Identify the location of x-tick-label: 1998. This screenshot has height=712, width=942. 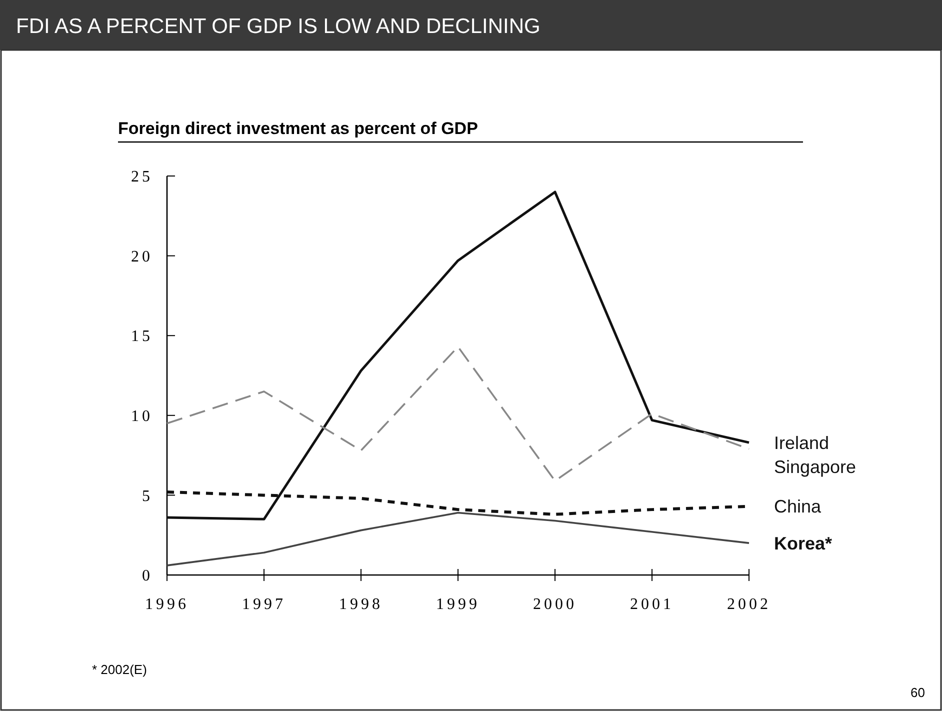
(361, 604).